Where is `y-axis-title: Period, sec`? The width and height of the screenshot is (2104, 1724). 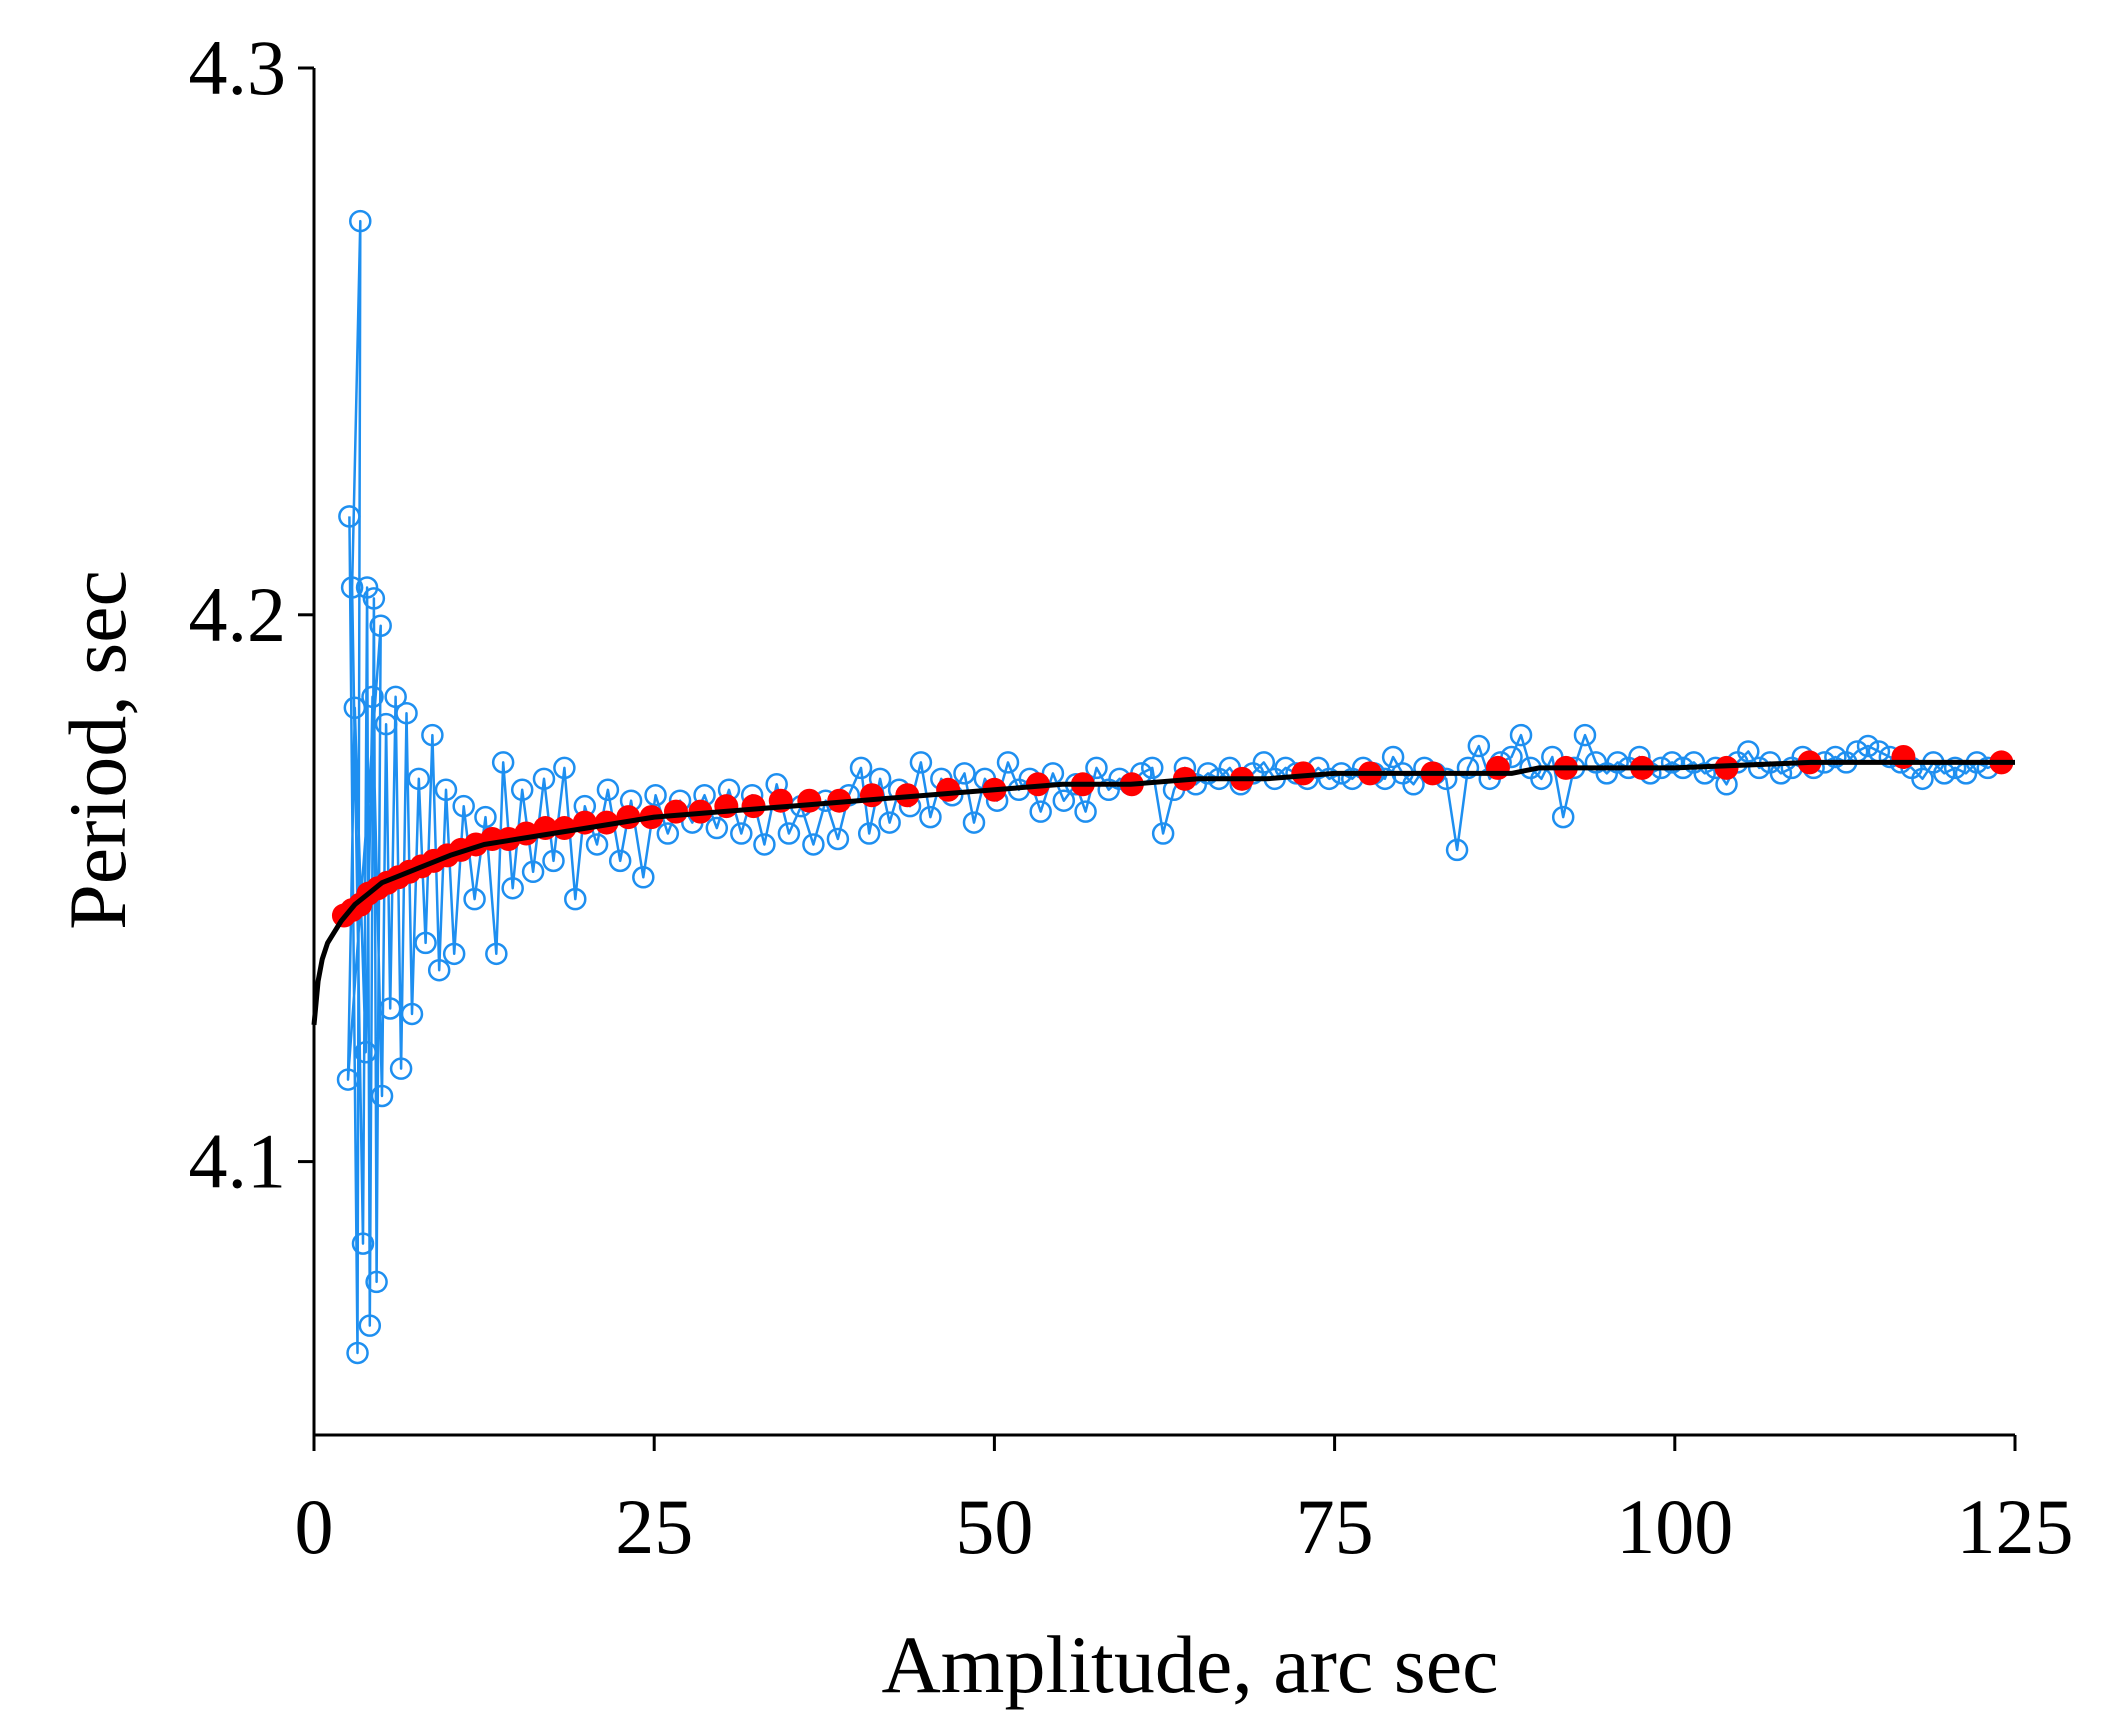
y-axis-title: Period, sec is located at coordinates (97, 750).